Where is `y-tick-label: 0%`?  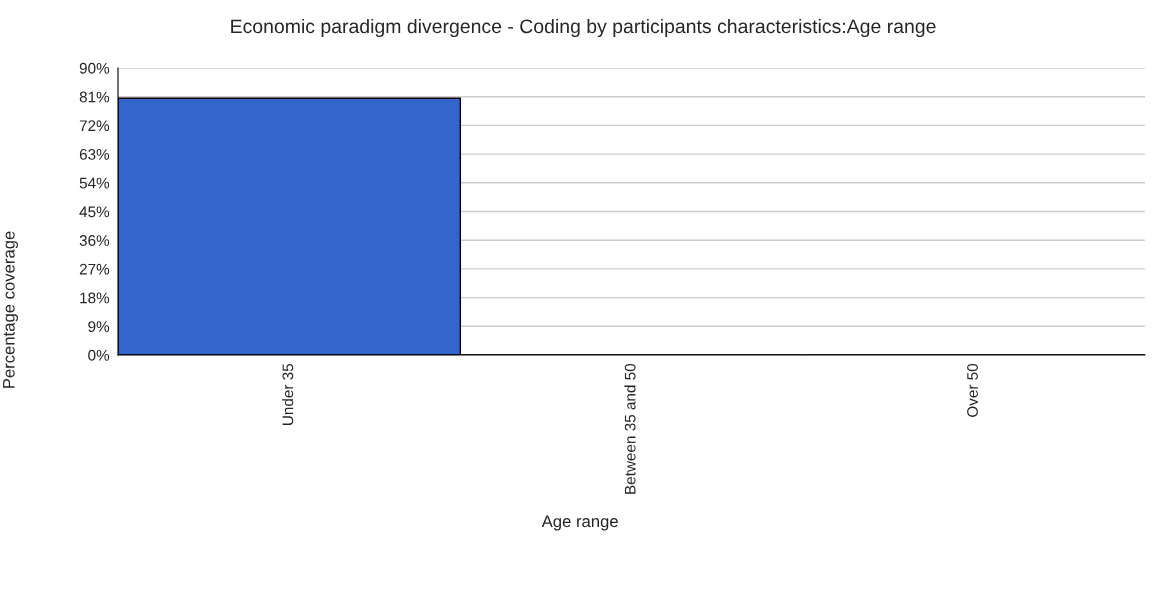 y-tick-label: 0% is located at coordinates (99, 355).